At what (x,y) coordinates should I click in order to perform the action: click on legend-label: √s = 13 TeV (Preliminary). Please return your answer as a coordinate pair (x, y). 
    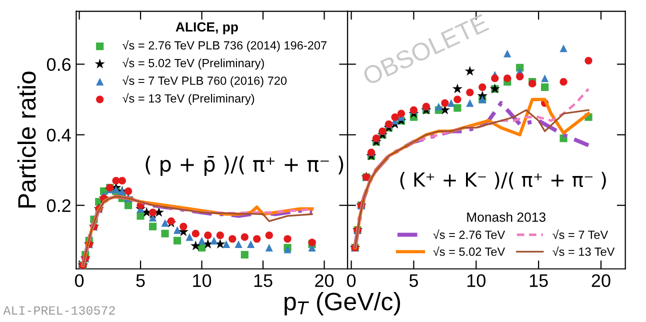
    Looking at the image, I should click on (188, 99).